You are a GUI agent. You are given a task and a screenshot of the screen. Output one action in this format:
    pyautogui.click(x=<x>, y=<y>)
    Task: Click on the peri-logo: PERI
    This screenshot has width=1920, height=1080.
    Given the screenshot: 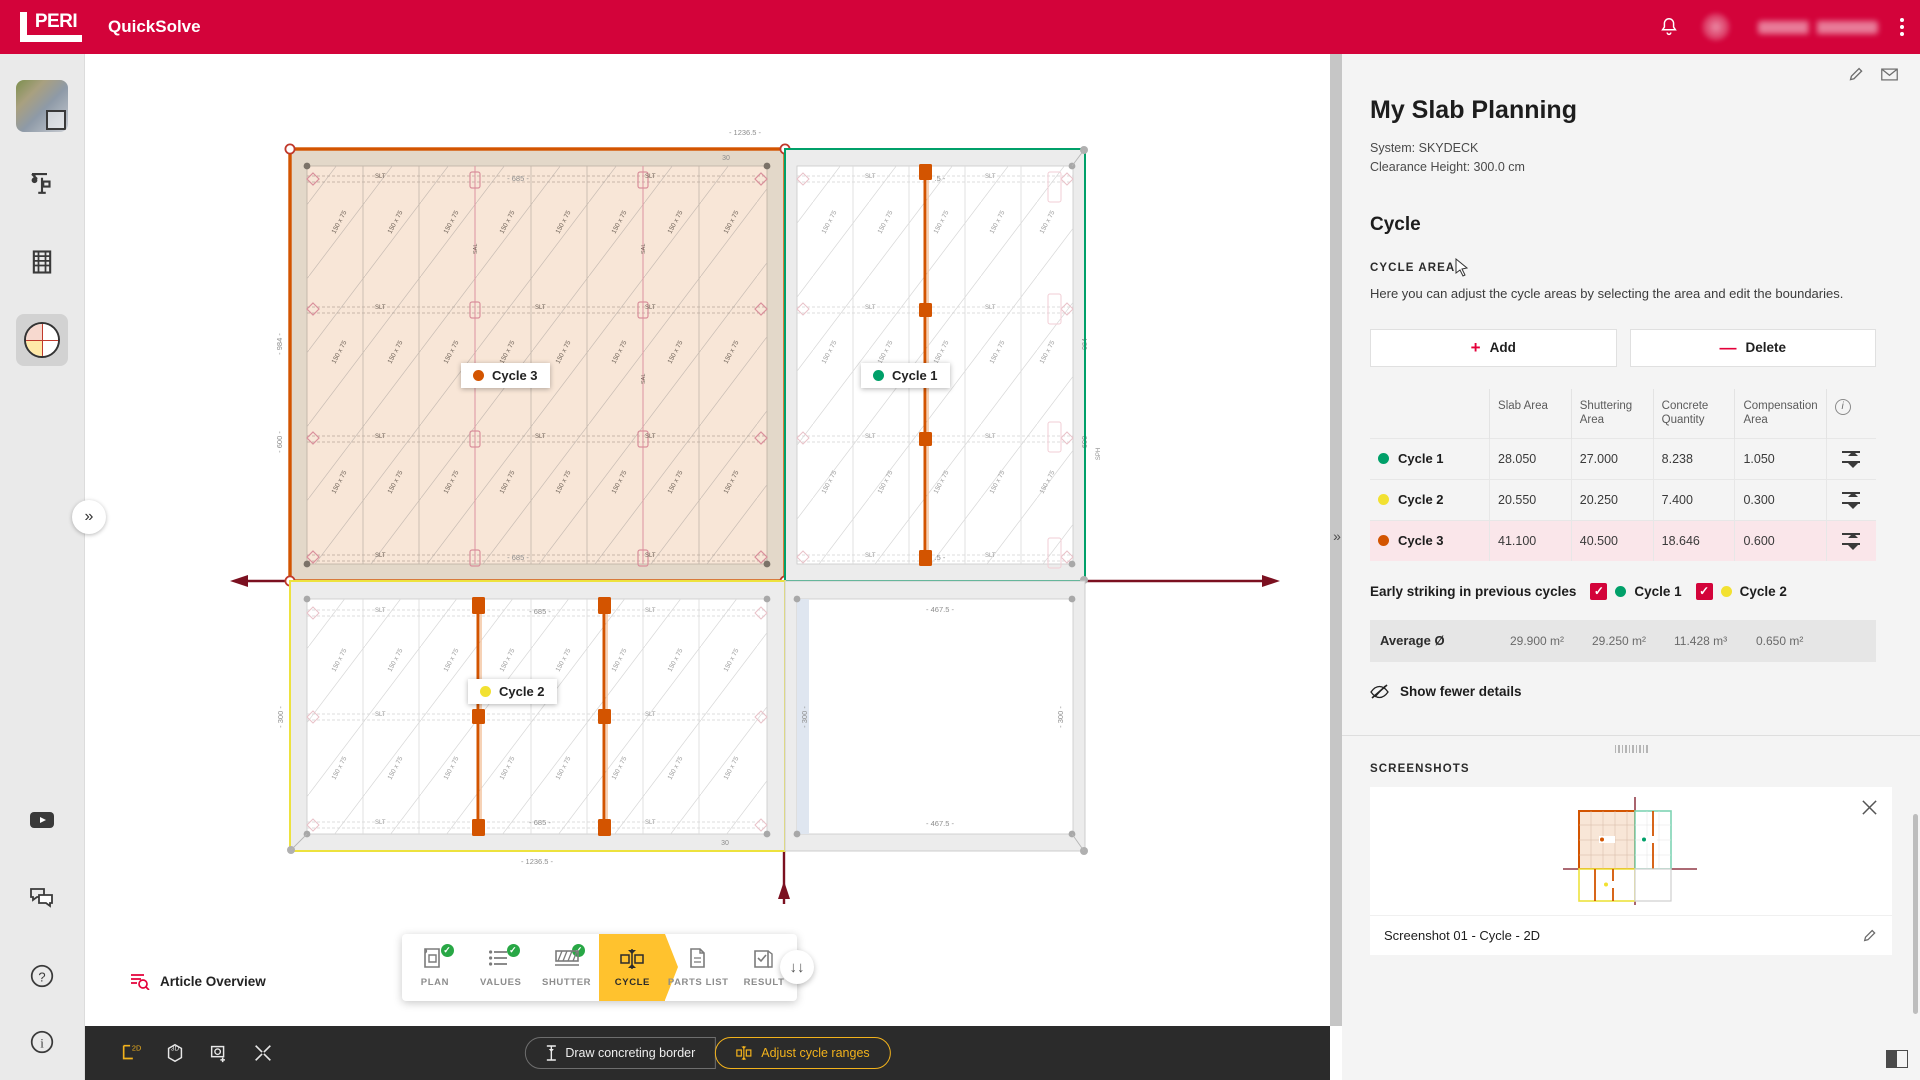 What is the action you would take?
    pyautogui.click(x=51, y=26)
    